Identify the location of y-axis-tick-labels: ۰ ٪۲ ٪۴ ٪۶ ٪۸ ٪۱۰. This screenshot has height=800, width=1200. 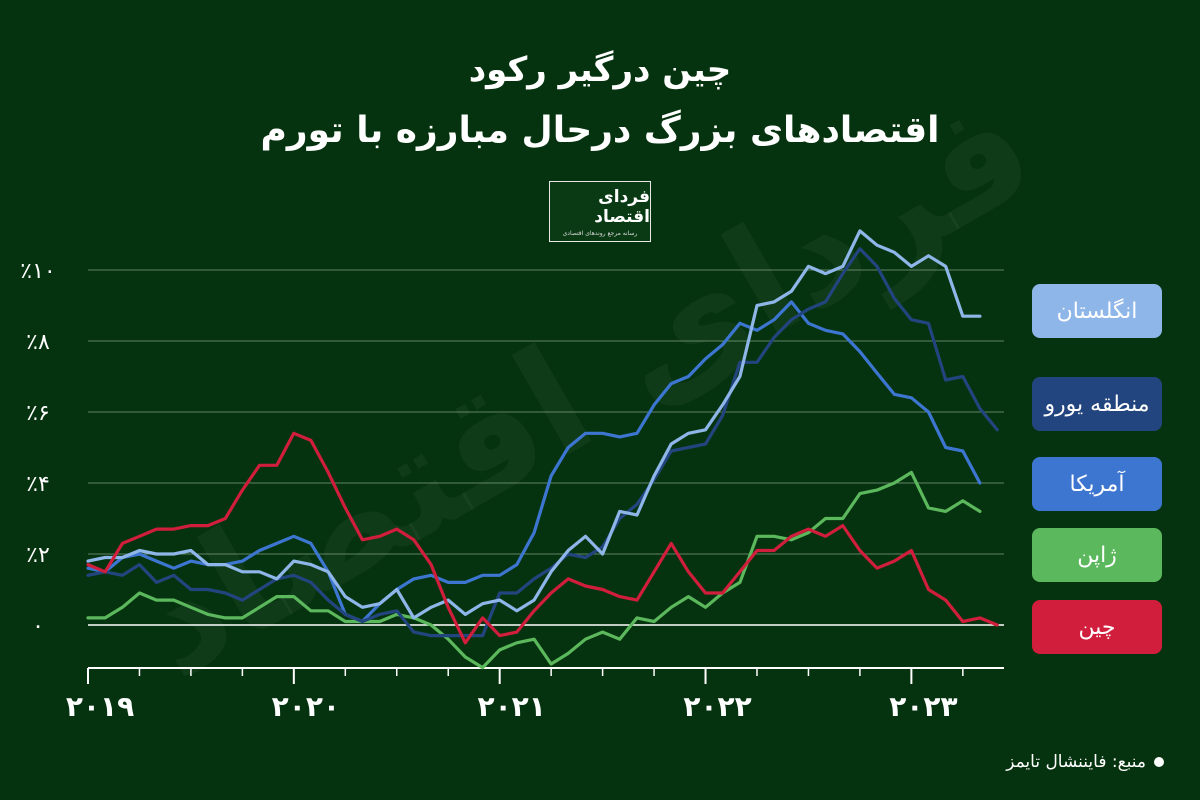
(37, 449).